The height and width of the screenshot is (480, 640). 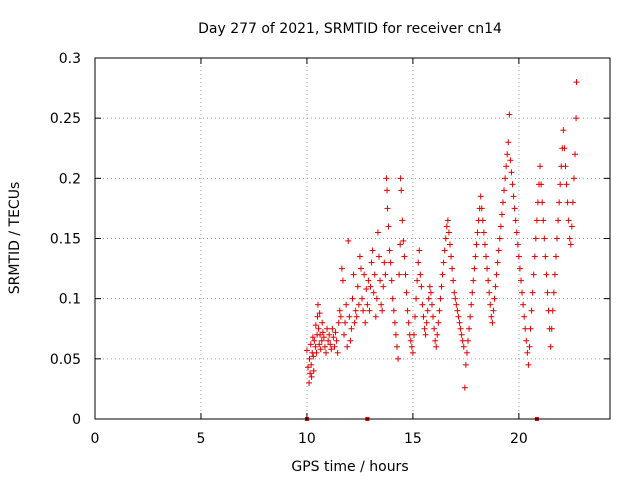 I want to click on y-axis-label: SRMTID / TECUs, so click(x=15, y=238).